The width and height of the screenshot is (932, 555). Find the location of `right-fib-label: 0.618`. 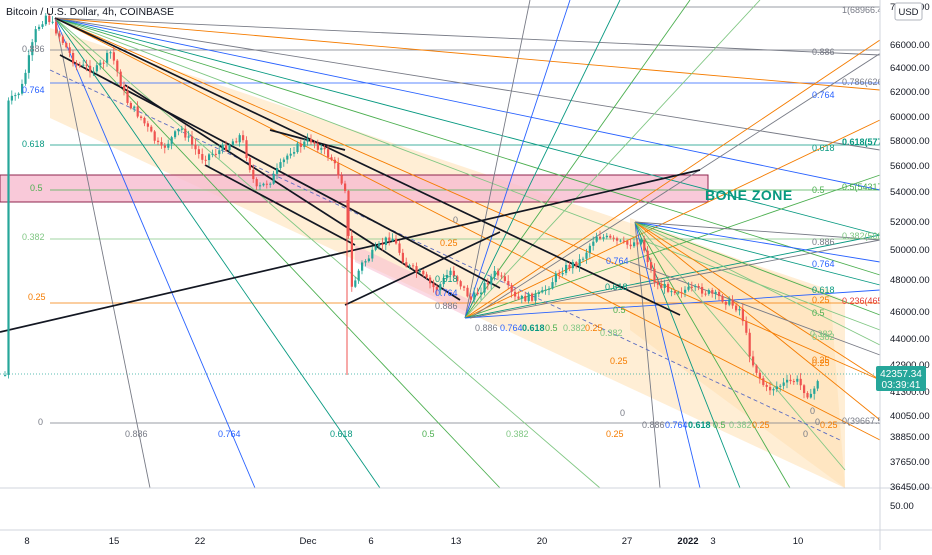

right-fib-label: 0.618 is located at coordinates (823, 290).